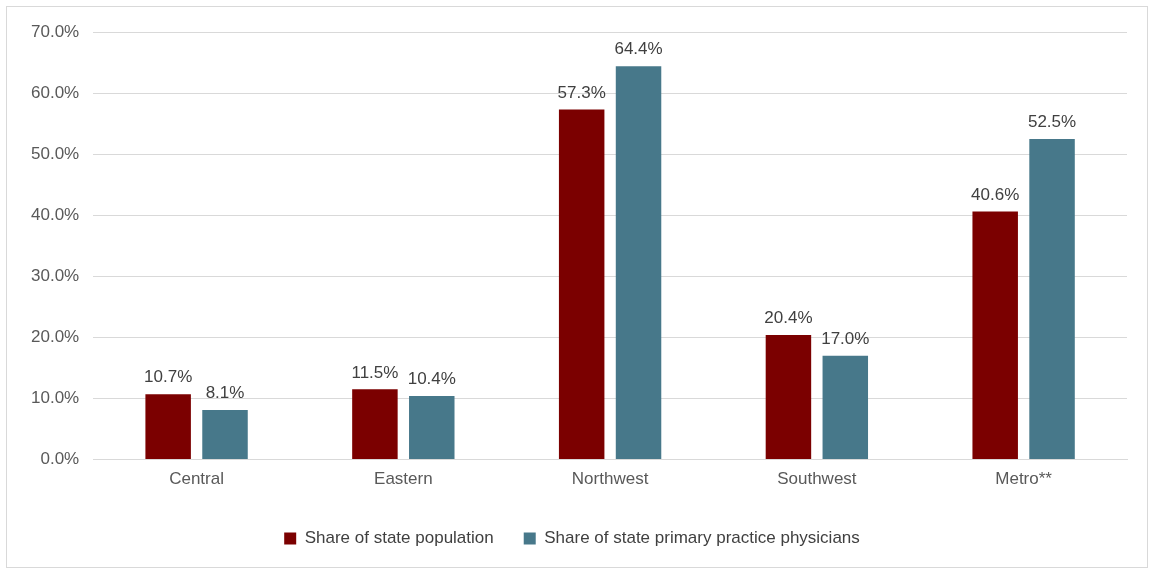 The height and width of the screenshot is (573, 1153). Describe the element at coordinates (788, 318) in the screenshot. I see `data-label: 20.4%` at that location.